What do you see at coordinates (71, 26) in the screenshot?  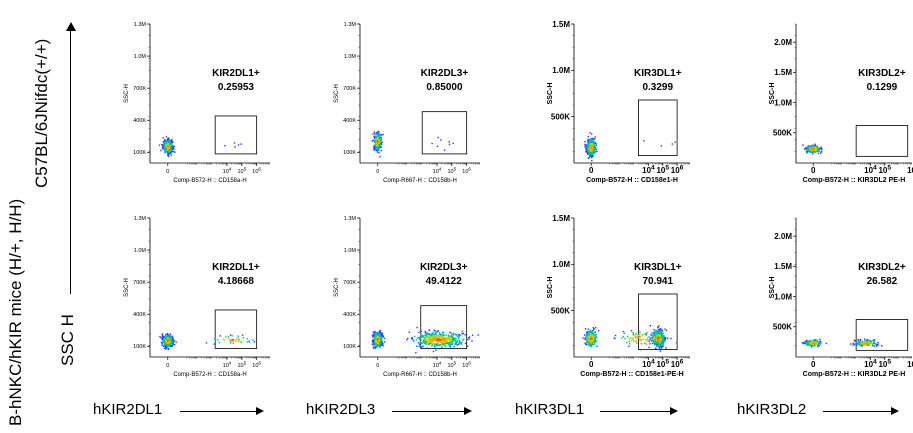 I see `y-axis-arrowhead` at bounding box center [71, 26].